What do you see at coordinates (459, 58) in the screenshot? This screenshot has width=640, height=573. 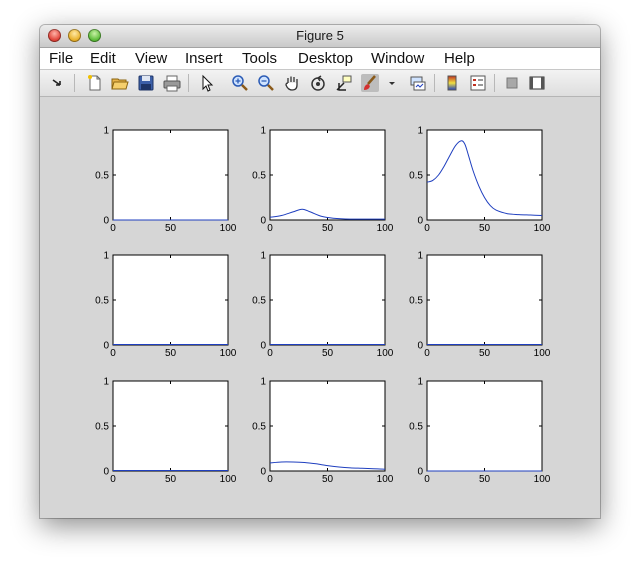 I see `menu-help: Help` at bounding box center [459, 58].